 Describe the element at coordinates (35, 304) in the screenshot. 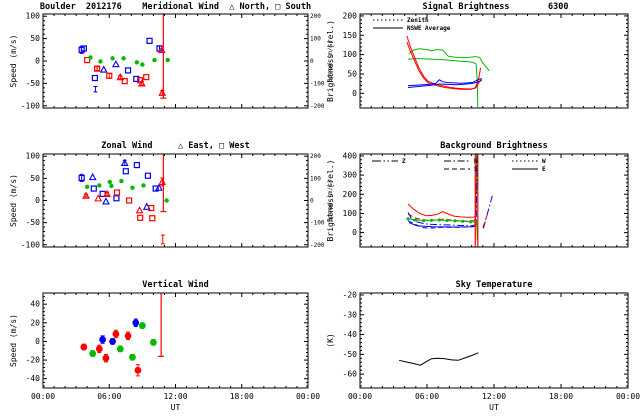

I see `y-tick-label: 40` at that location.